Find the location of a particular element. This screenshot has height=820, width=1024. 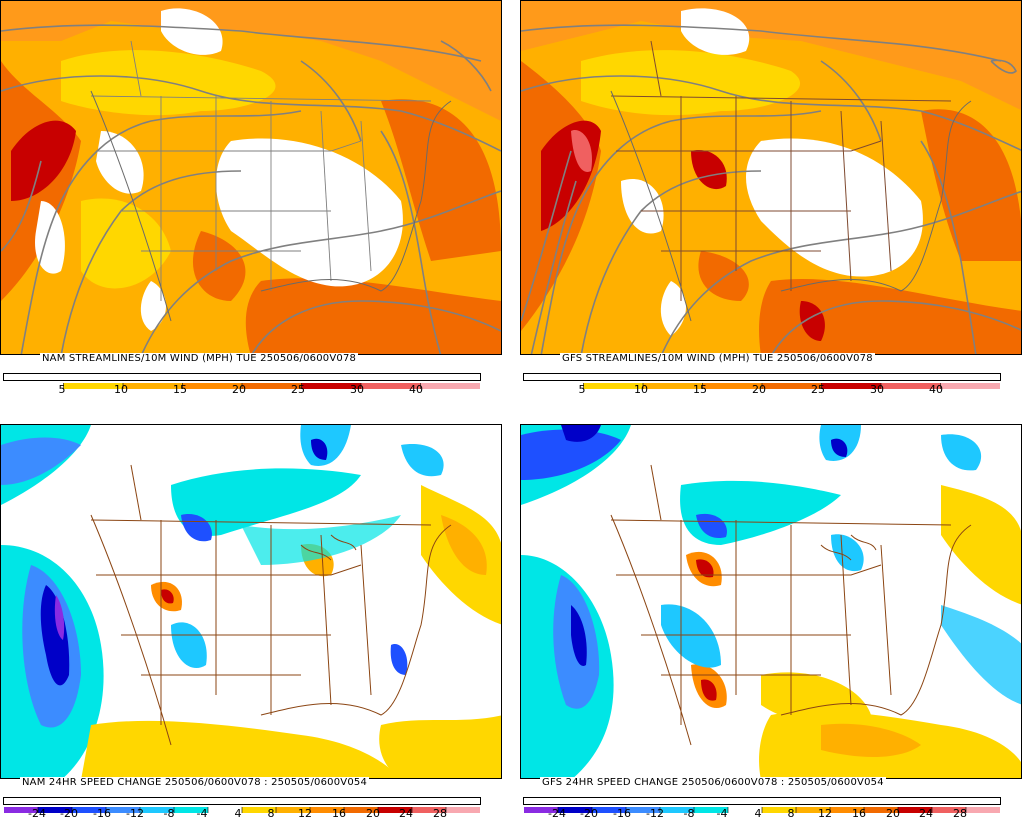

colorbar-tick: 8 is located at coordinates (791, 813).